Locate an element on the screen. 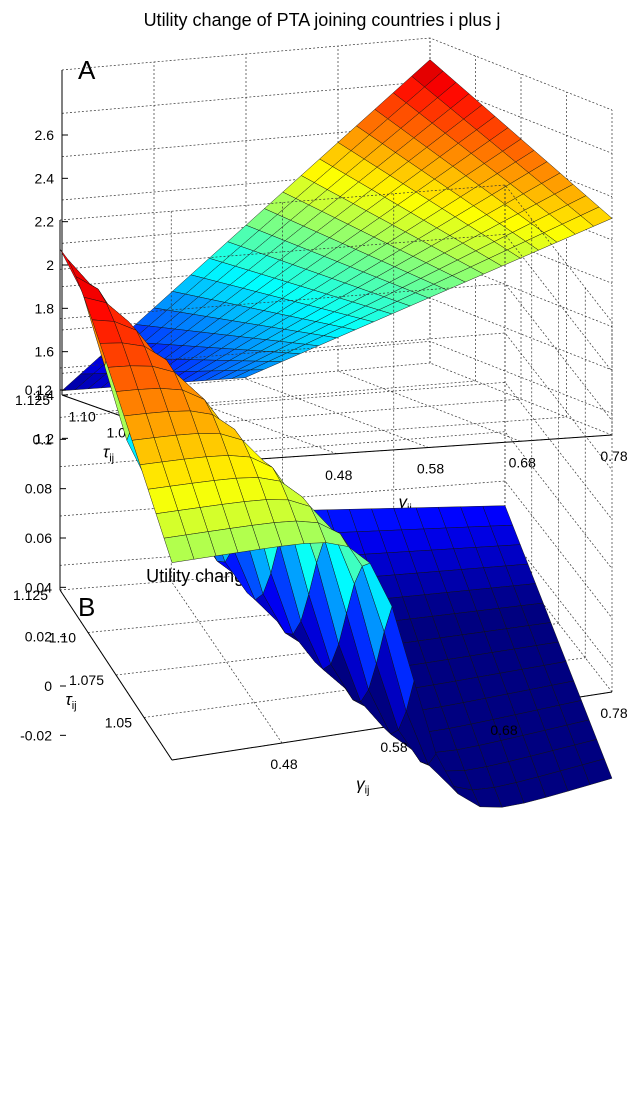  panel-label: B is located at coordinates (87, 607).